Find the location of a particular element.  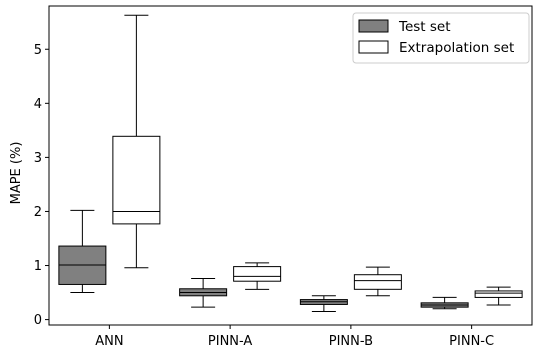

x-tick-label: PINN-C is located at coordinates (471, 341).